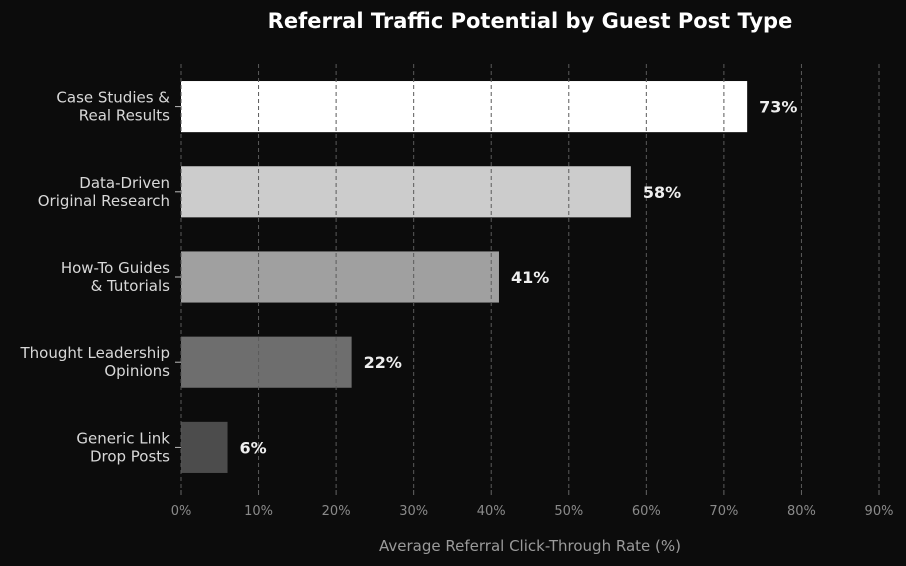 The width and height of the screenshot is (906, 566). What do you see at coordinates (104, 192) in the screenshot?
I see `category-label: Data-Driven Original Research` at bounding box center [104, 192].